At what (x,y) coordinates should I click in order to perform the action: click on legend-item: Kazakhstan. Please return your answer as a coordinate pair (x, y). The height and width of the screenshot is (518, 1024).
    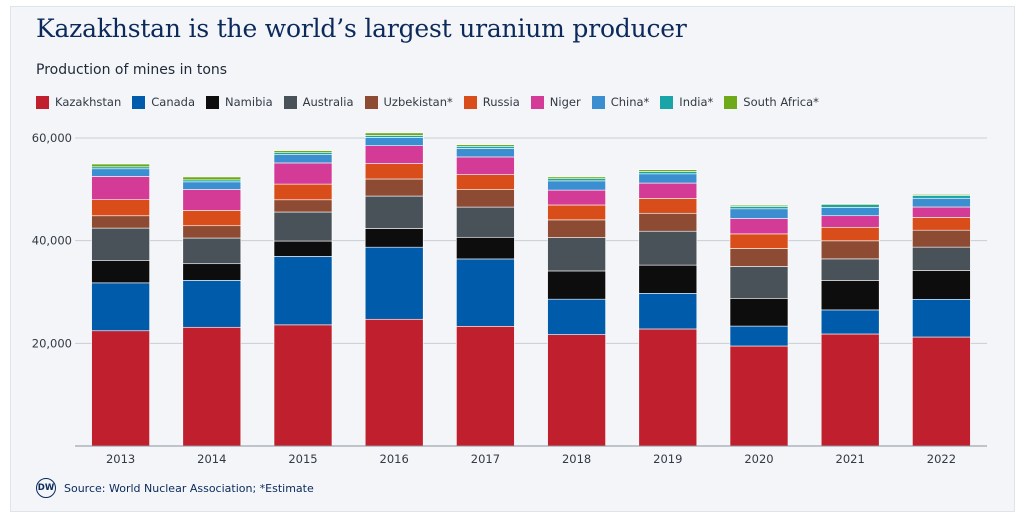
    Looking at the image, I should click on (78, 102).